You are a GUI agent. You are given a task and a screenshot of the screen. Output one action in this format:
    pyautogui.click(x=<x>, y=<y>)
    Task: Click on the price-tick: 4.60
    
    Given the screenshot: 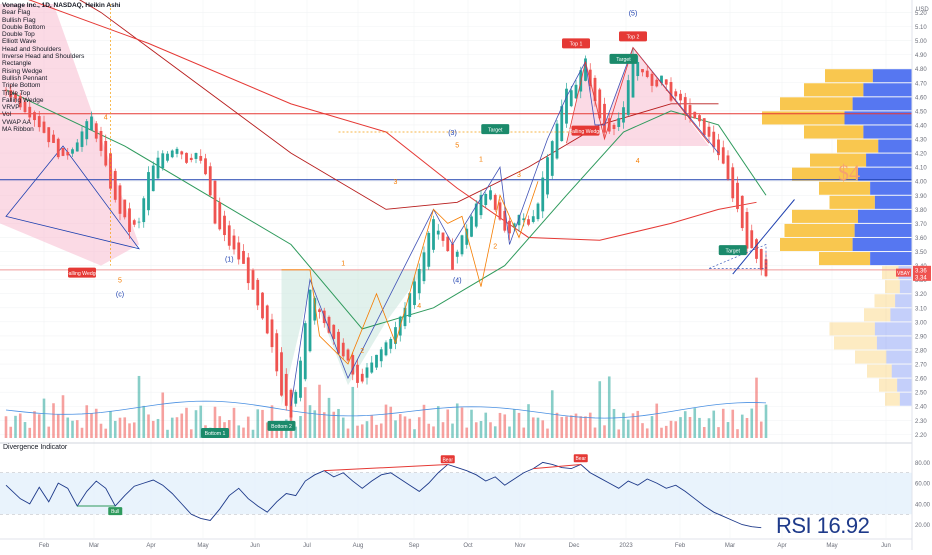 What is the action you would take?
    pyautogui.click(x=921, y=98)
    